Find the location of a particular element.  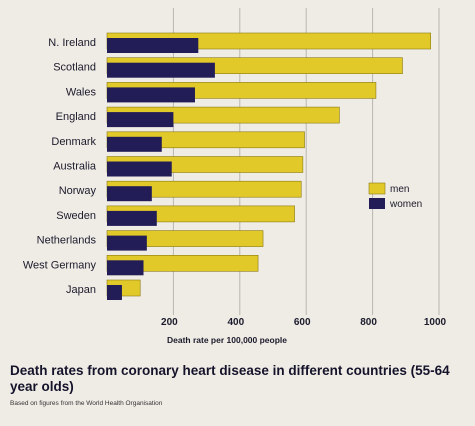

x-axis-label: Death rate per 100,000 people is located at coordinates (227, 340).